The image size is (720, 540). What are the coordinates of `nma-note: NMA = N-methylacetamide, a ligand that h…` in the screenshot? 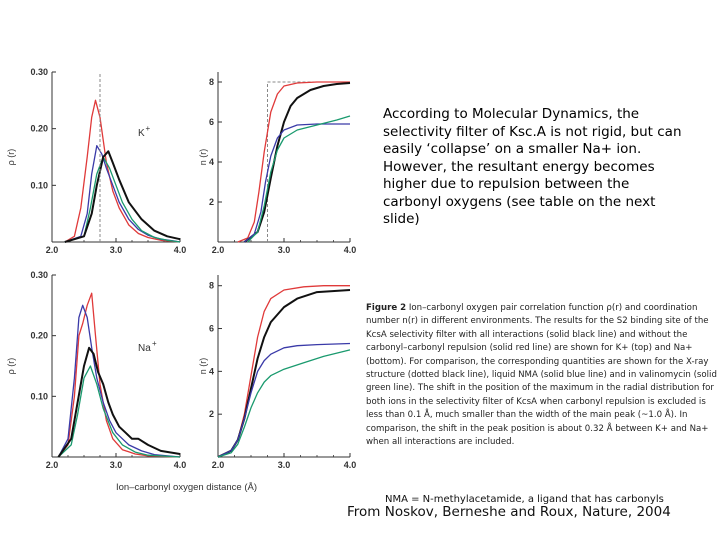 It's located at (524, 499).